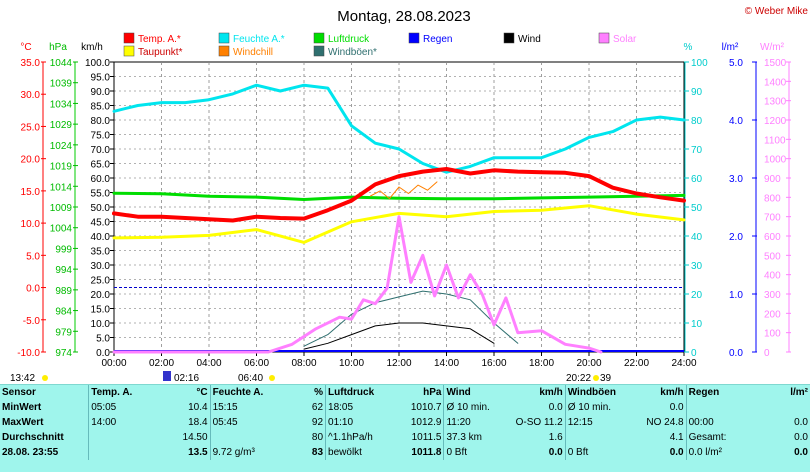  What do you see at coordinates (665, 422) in the screenshot?
I see `stats-cell: NO 24.8` at bounding box center [665, 422].